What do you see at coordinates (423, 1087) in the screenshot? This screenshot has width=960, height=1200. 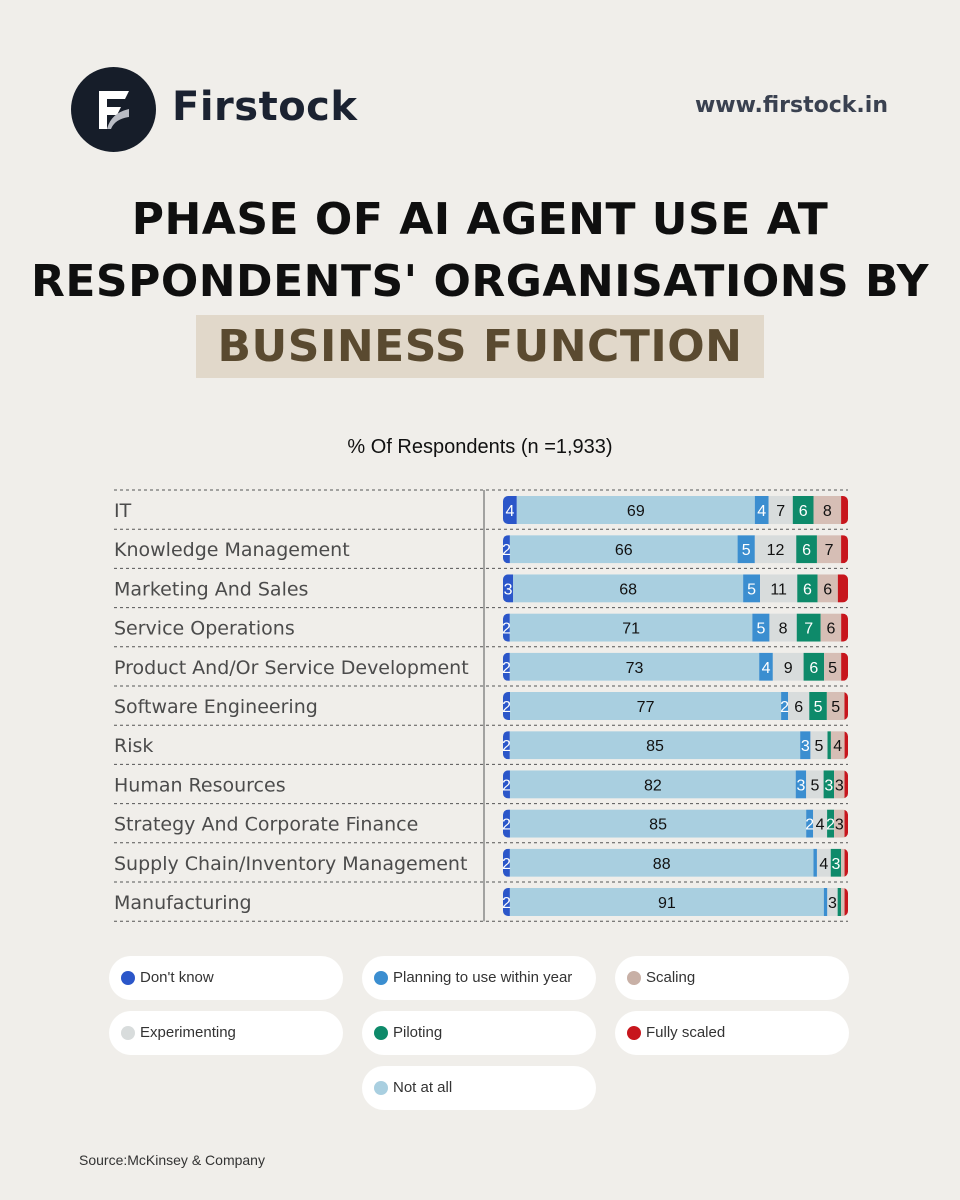 I see `legend-label: Not at all` at bounding box center [423, 1087].